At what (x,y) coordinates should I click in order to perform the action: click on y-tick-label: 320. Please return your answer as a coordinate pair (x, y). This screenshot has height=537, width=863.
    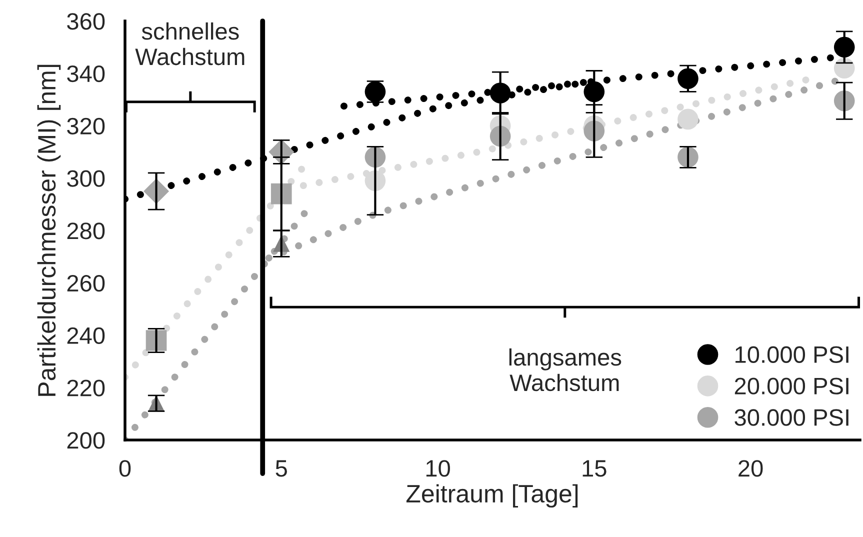
    Looking at the image, I should click on (86, 126).